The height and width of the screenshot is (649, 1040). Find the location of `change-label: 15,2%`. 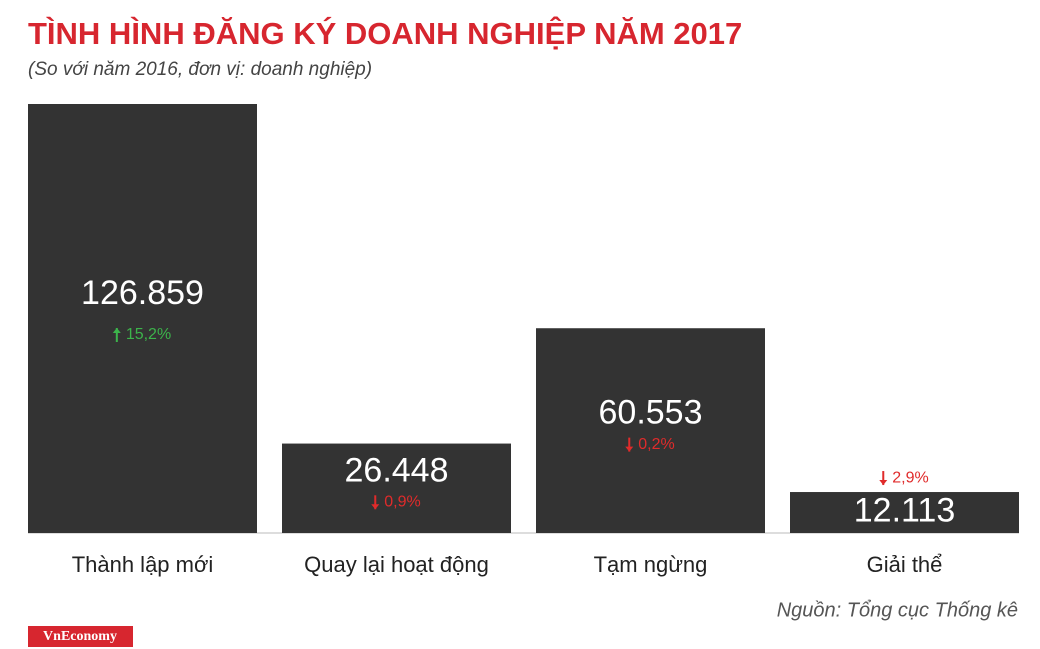

change-label: 15,2% is located at coordinates (148, 334).